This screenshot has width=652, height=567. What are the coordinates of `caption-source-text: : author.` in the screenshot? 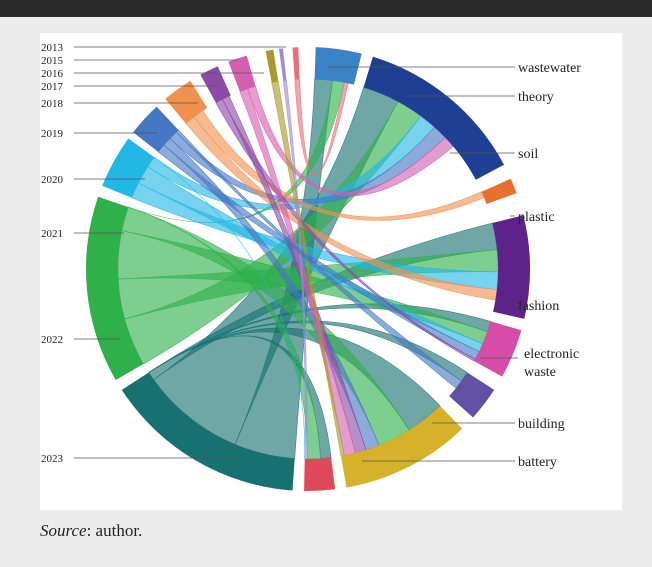 It's located at (114, 530).